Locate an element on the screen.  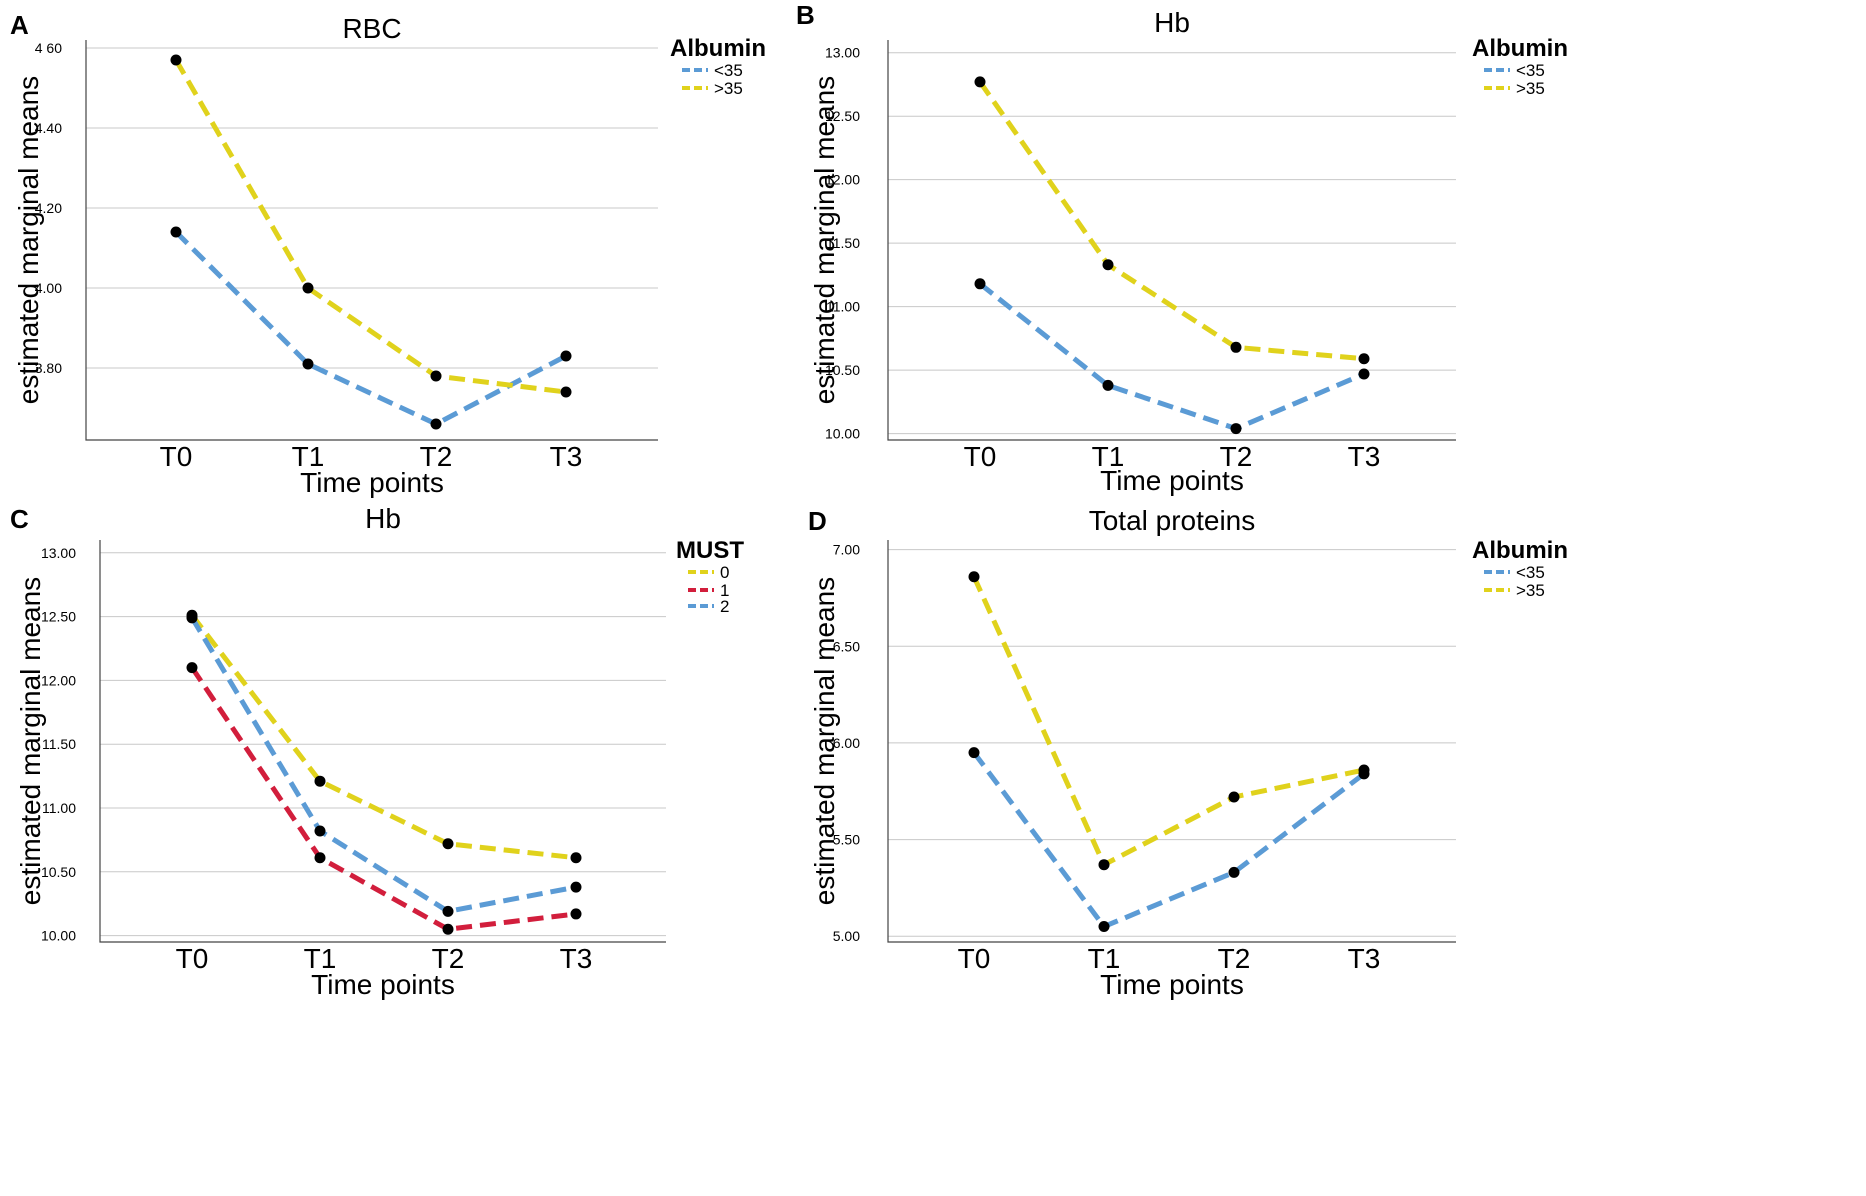
y-tick-label: 4 60 is located at coordinates (48, 48).